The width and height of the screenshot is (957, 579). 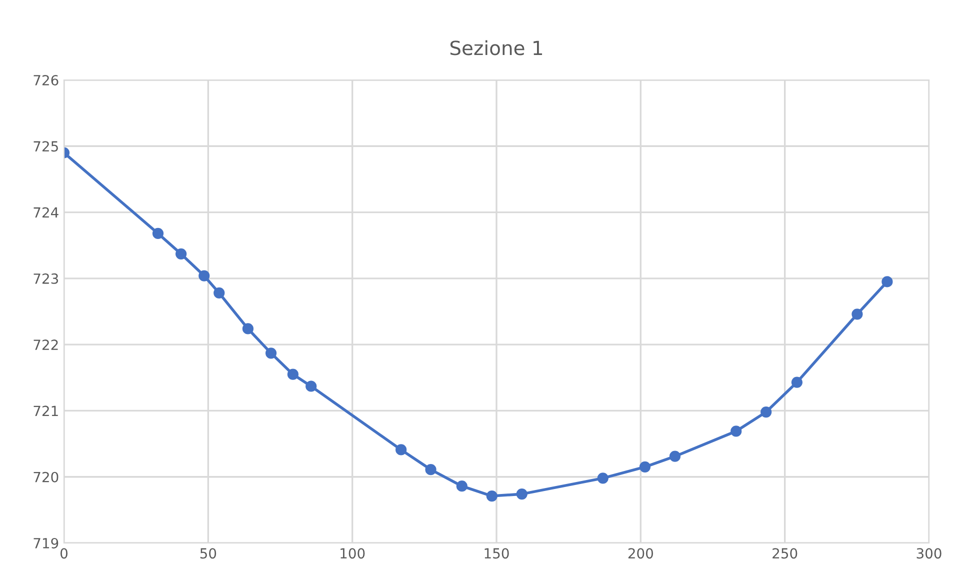 I want to click on x-tick-label: 300, so click(x=929, y=553).